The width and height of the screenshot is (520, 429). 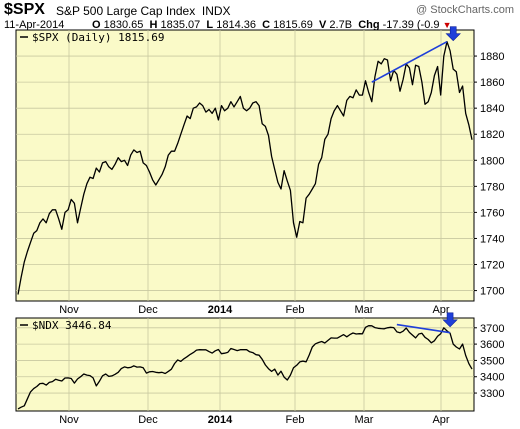 What do you see at coordinates (447, 25) in the screenshot?
I see `down-triangle-icon: ▼` at bounding box center [447, 25].